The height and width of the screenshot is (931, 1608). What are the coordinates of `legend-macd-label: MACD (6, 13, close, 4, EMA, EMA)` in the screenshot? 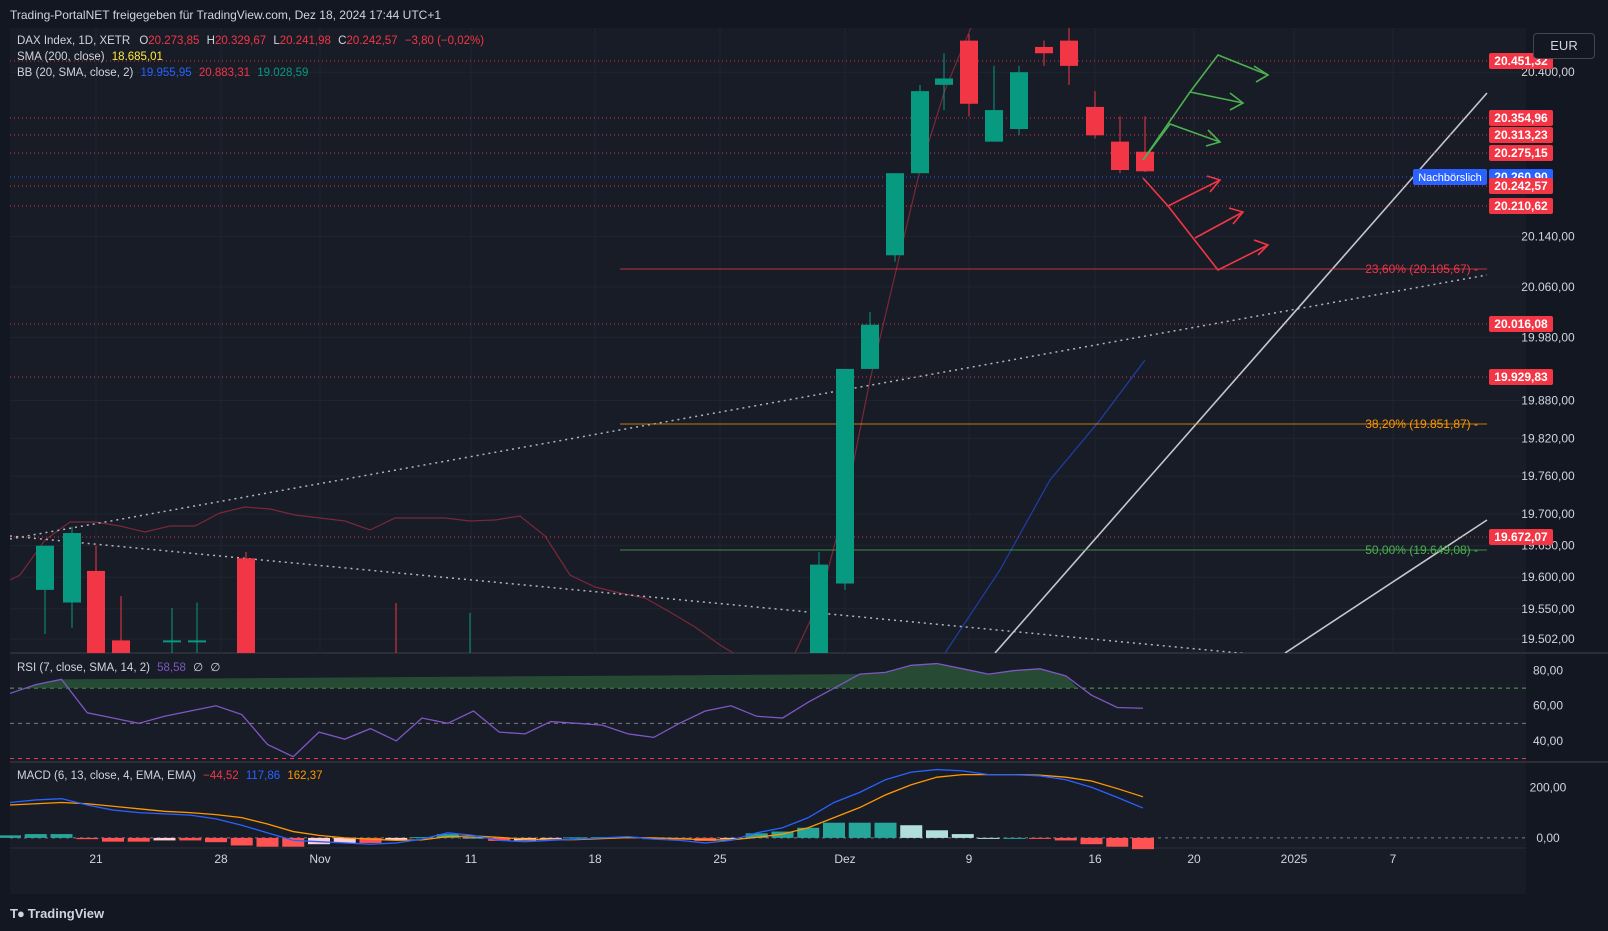 It's located at (106, 776).